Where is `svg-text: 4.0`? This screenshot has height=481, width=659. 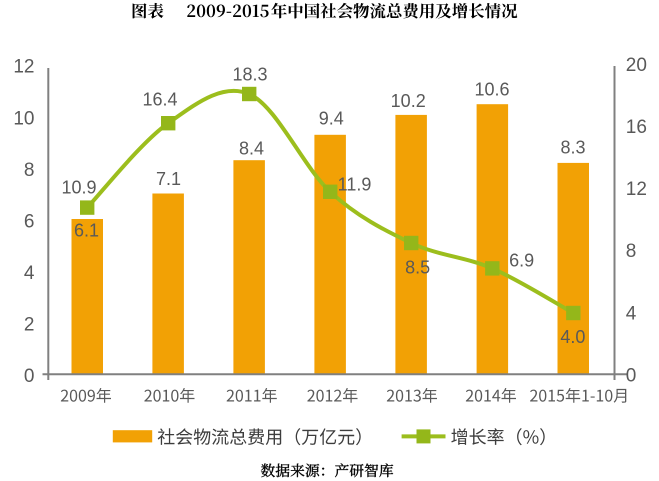 svg-text: 4.0 is located at coordinates (572, 337).